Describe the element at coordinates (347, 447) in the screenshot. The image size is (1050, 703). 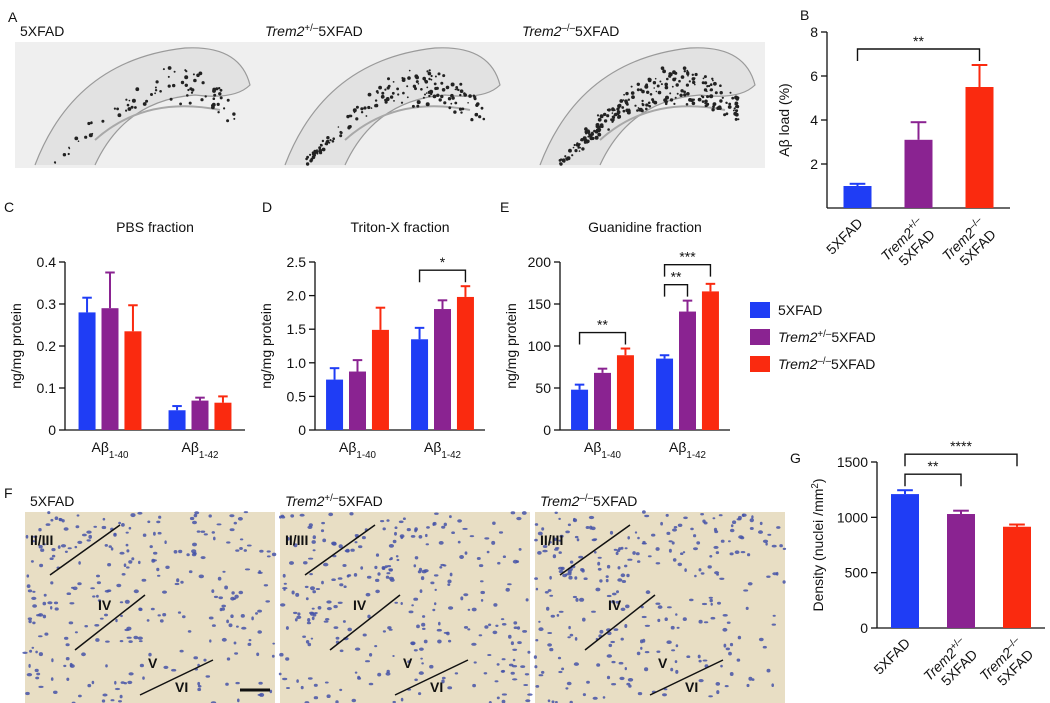
I see `x-tick-label-base: Aβ` at that location.